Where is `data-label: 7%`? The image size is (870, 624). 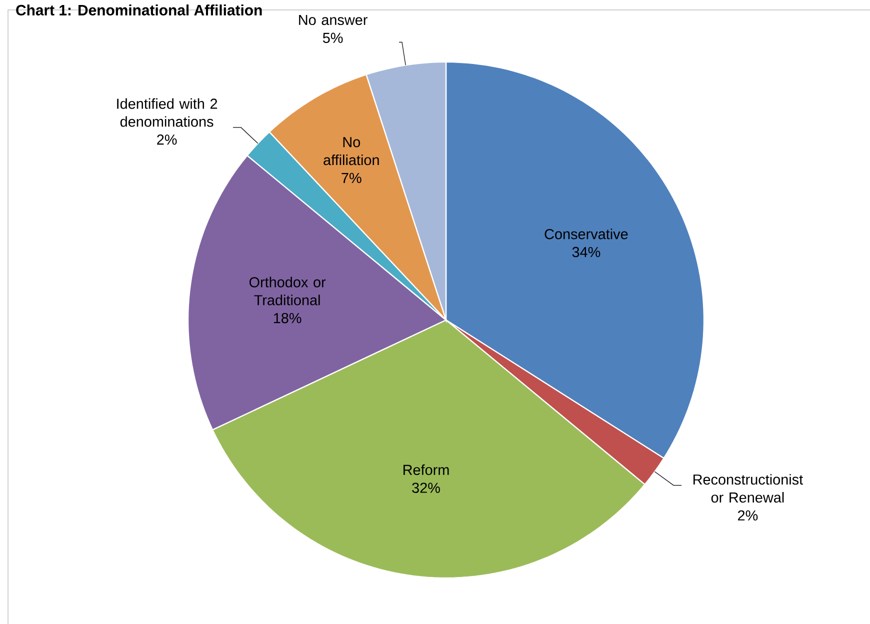 data-label: 7% is located at coordinates (352, 178).